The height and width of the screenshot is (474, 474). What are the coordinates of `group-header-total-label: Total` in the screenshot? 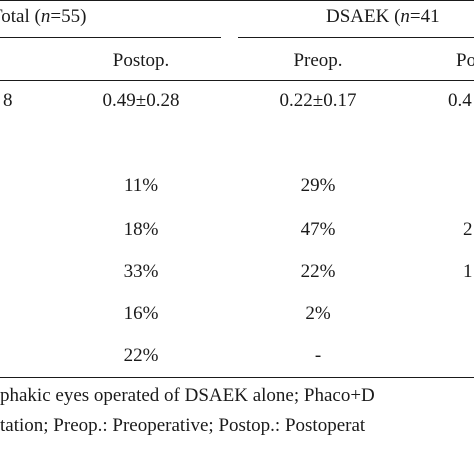 It's located at (15, 16).